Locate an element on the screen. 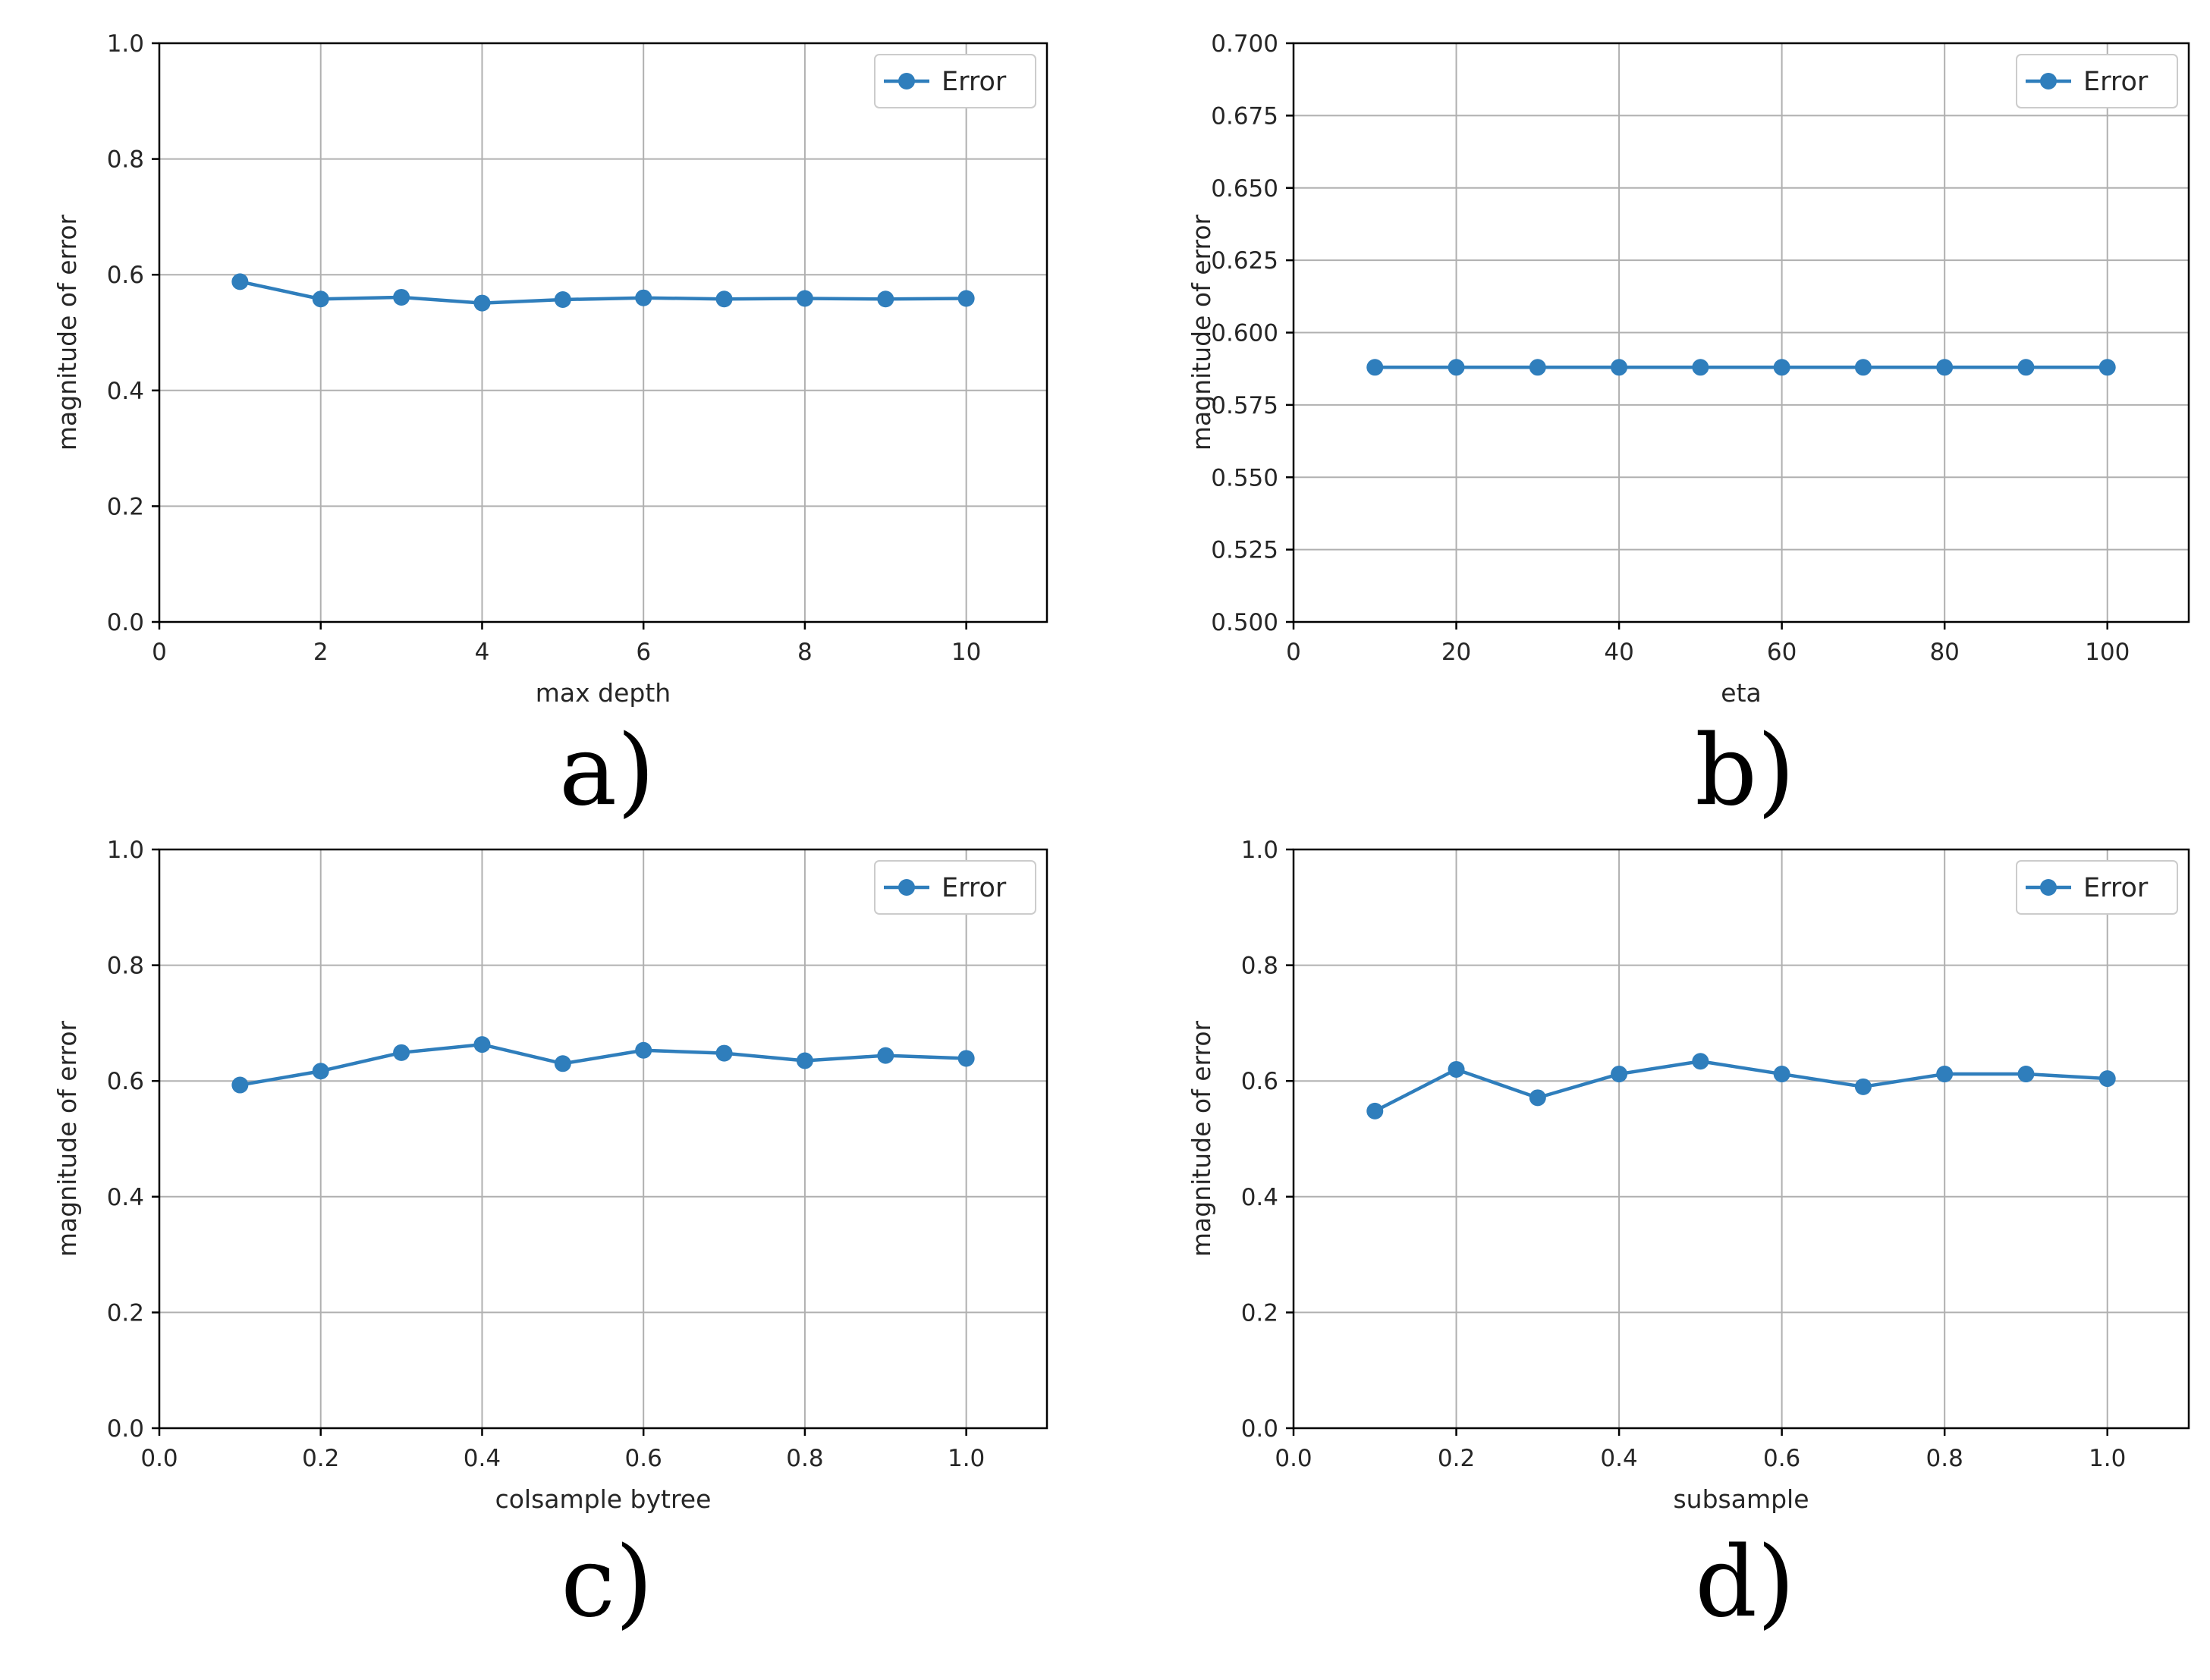 The width and height of the screenshot is (2210, 1680). x-tick-label: 0 is located at coordinates (159, 652).